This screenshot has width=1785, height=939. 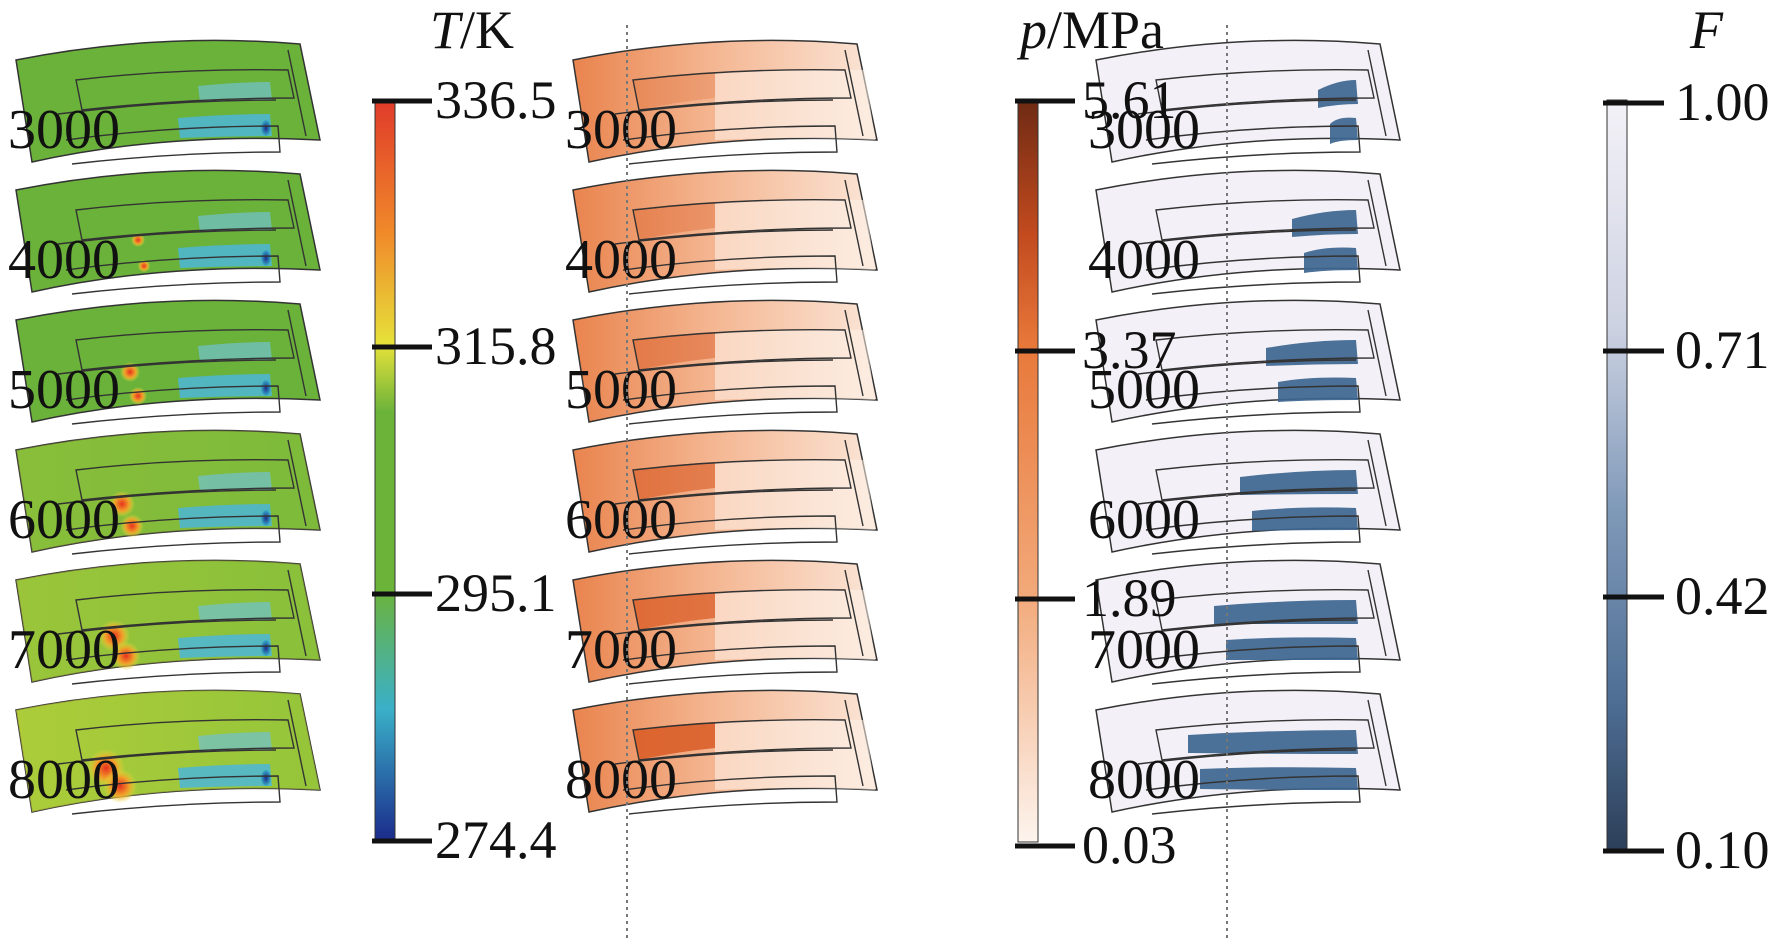 What do you see at coordinates (1722, 350) in the screenshot?
I see `tick-label: 0.71` at bounding box center [1722, 350].